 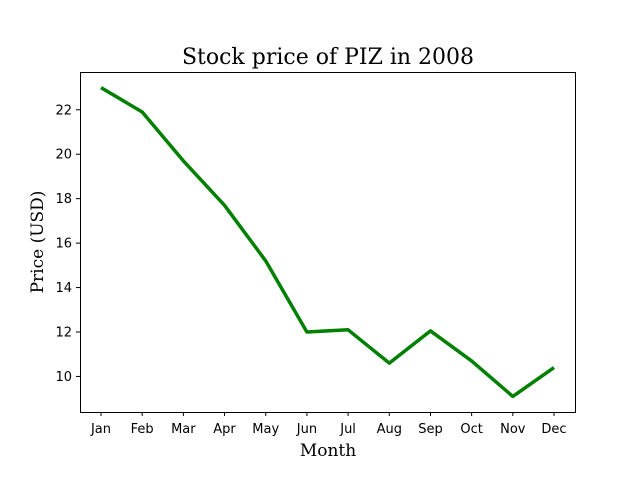 I want to click on x-tick-label: Apr, so click(x=224, y=429).